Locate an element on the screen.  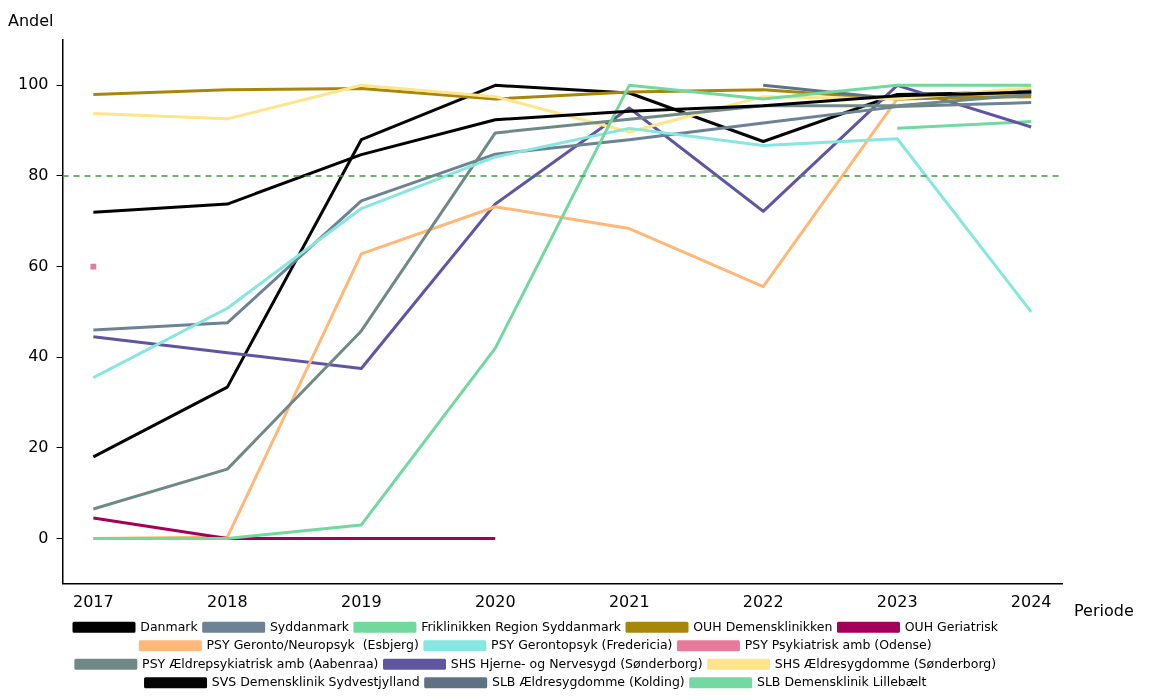
x-tick-label: 2017 is located at coordinates (93, 601).